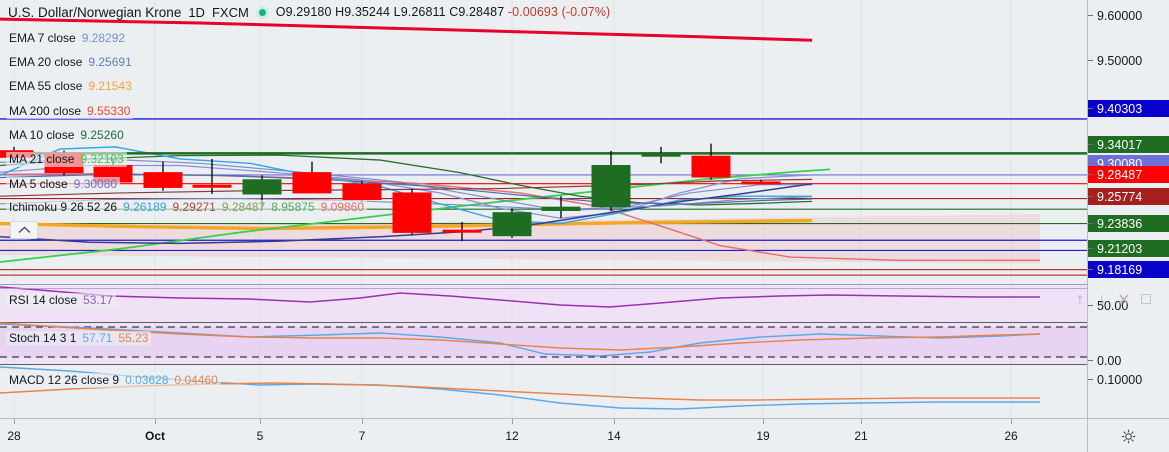  I want to click on maximize-icon: □, so click(1146, 299).